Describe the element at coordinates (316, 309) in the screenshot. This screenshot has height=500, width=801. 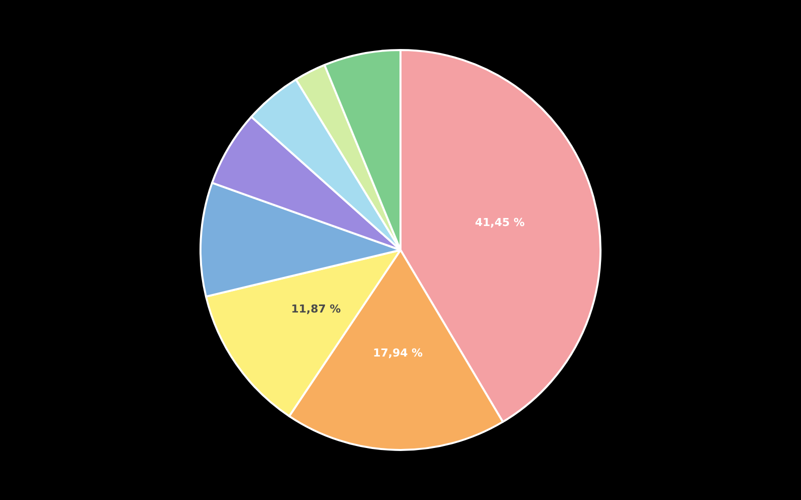
I see `data-label: 11,87 %` at that location.